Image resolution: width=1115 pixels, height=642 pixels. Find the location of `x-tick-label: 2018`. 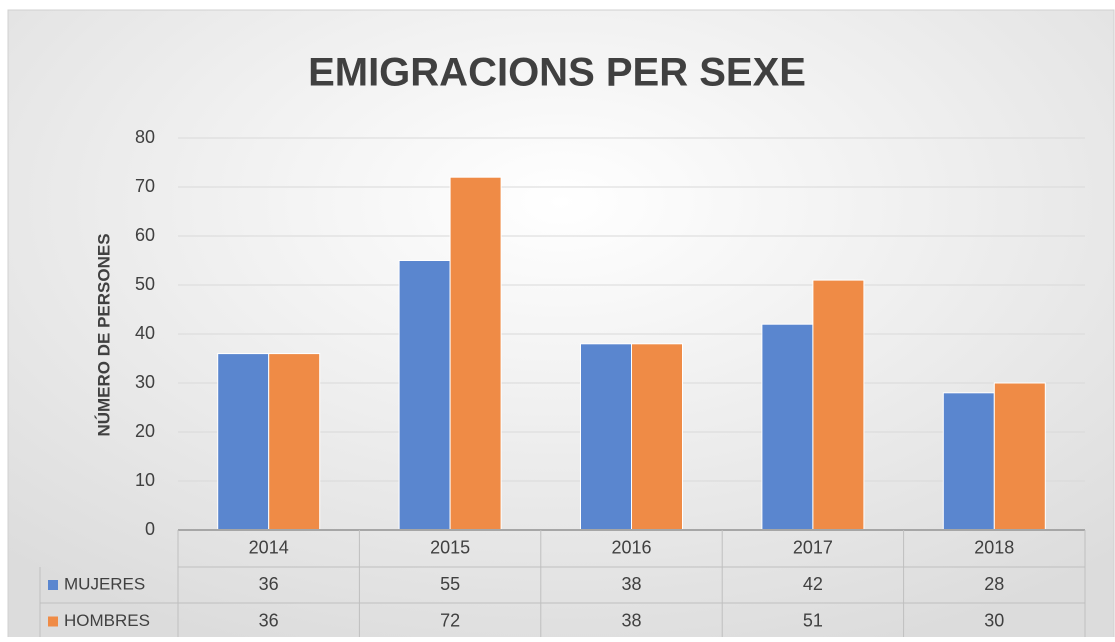

x-tick-label: 2018 is located at coordinates (994, 547).